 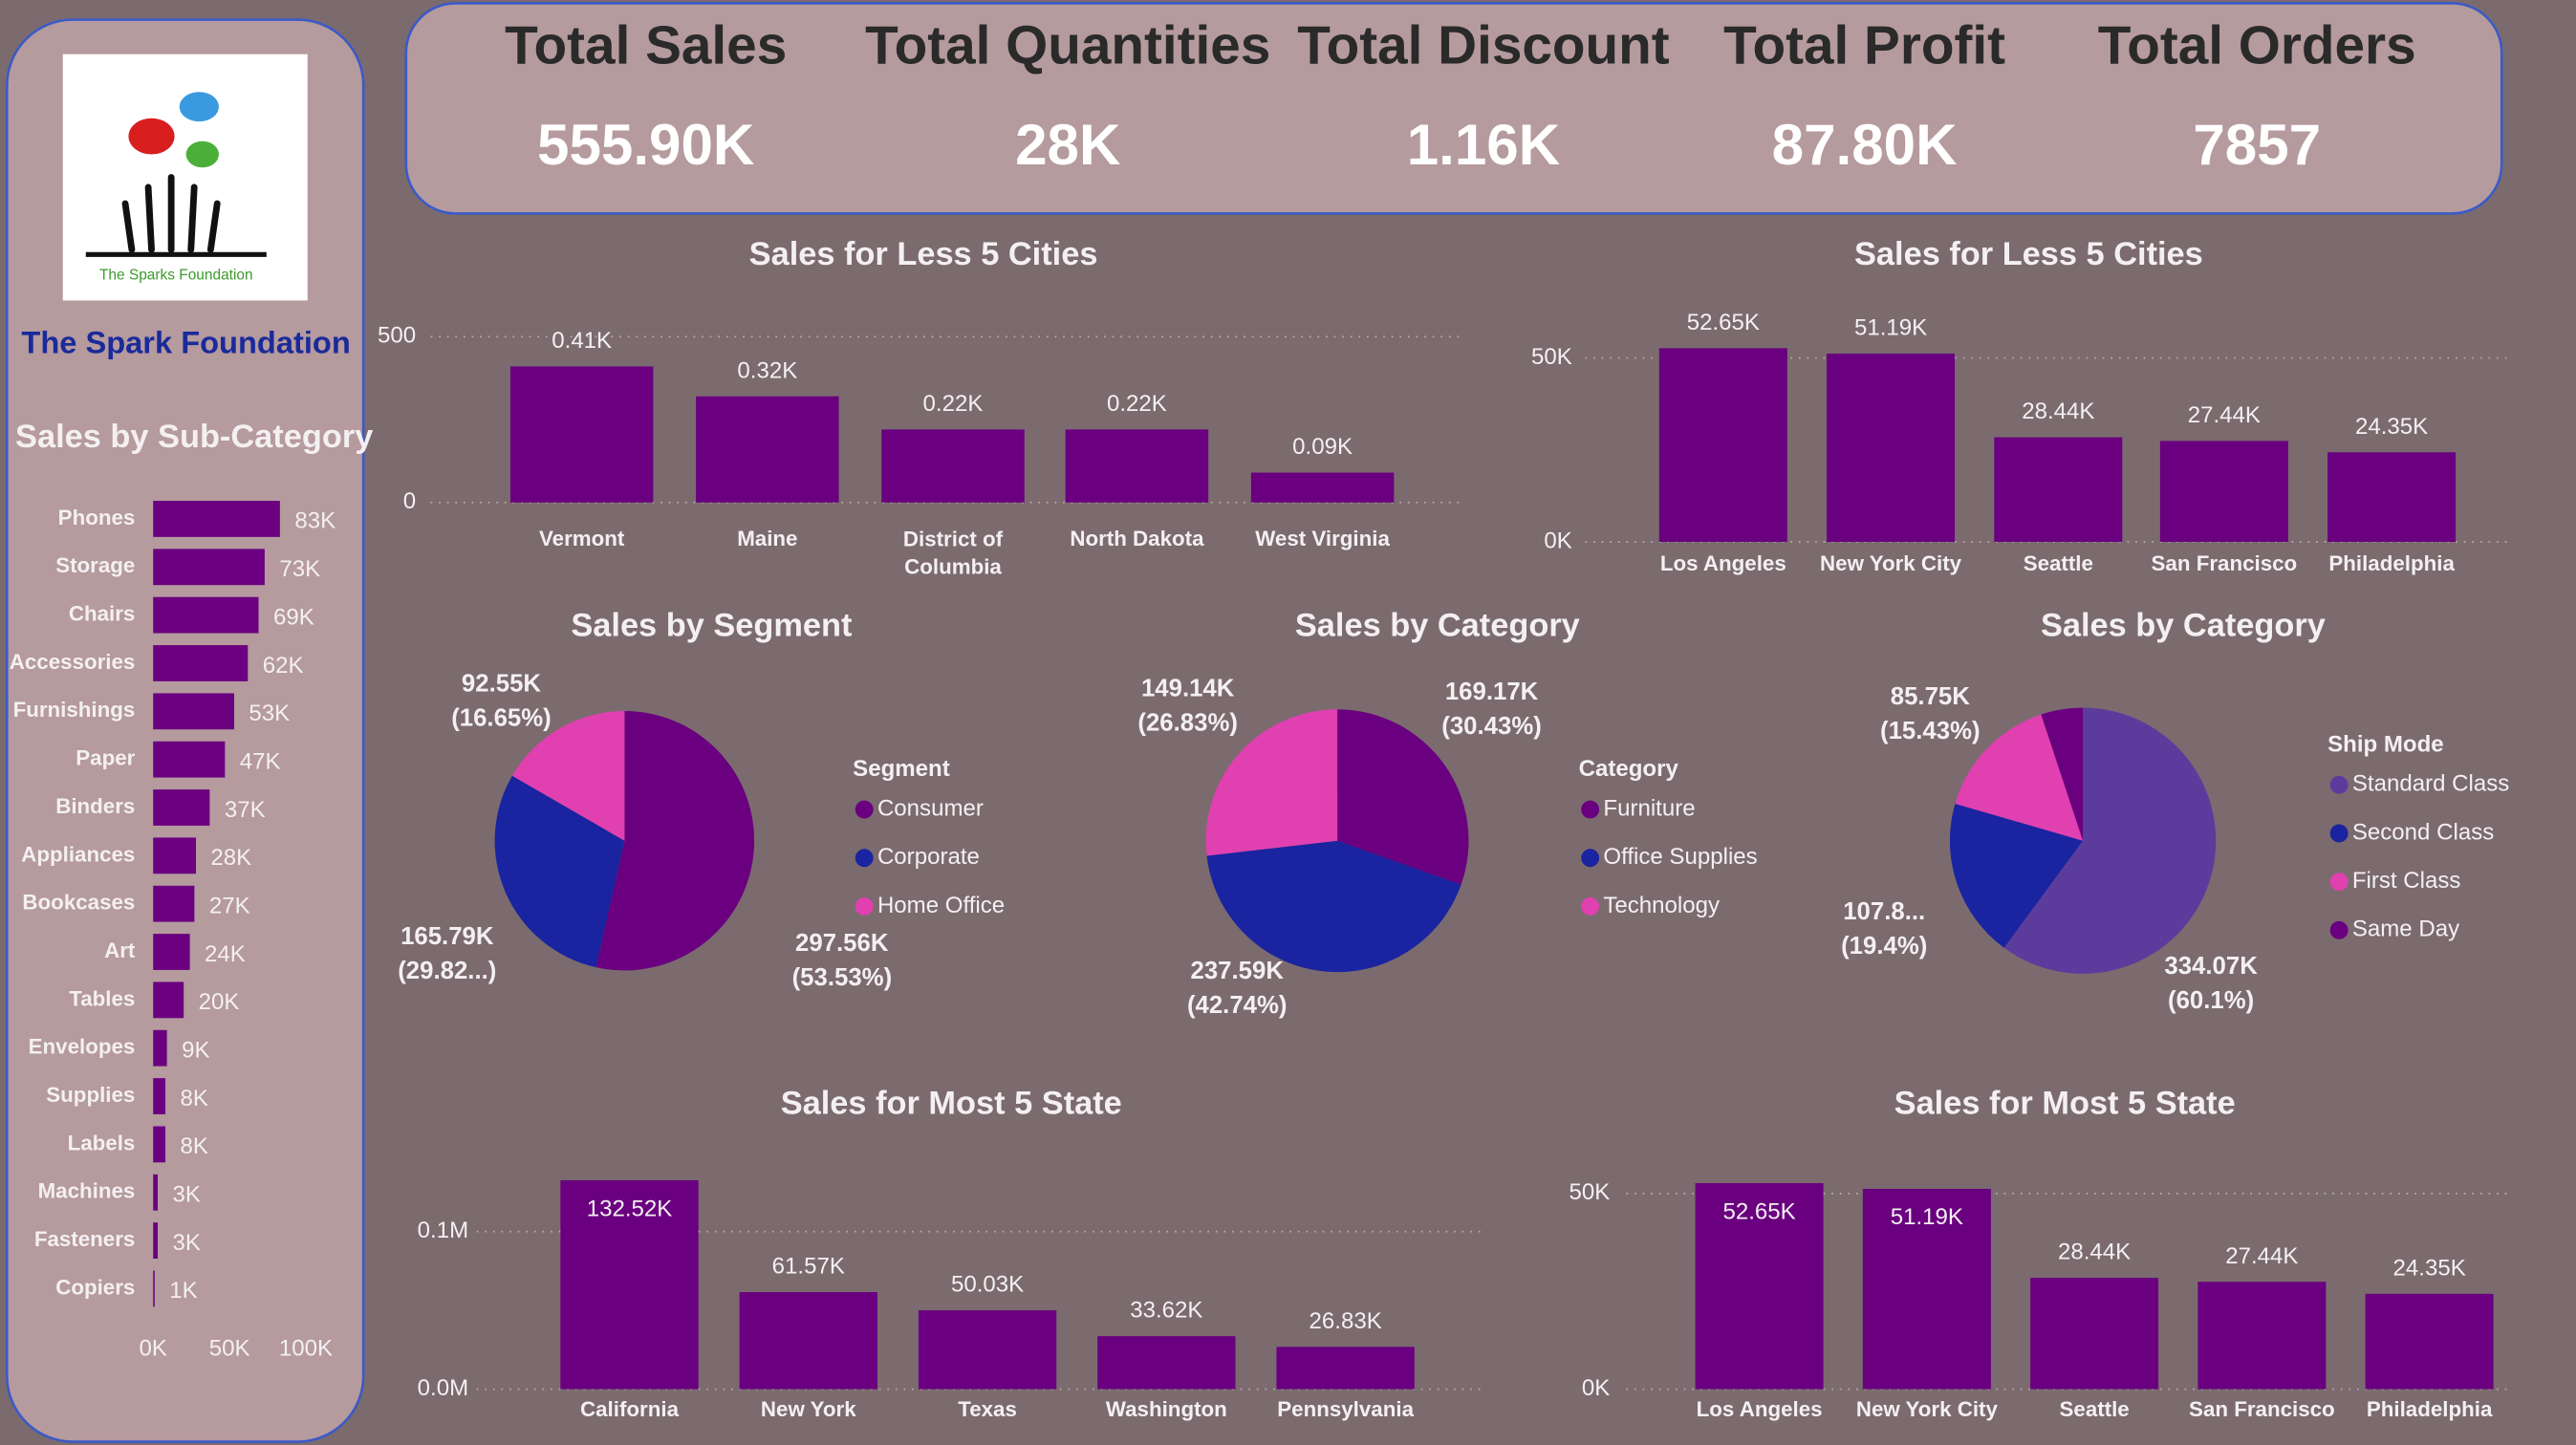 I want to click on data-label: (26.83%), so click(x=1187, y=724).